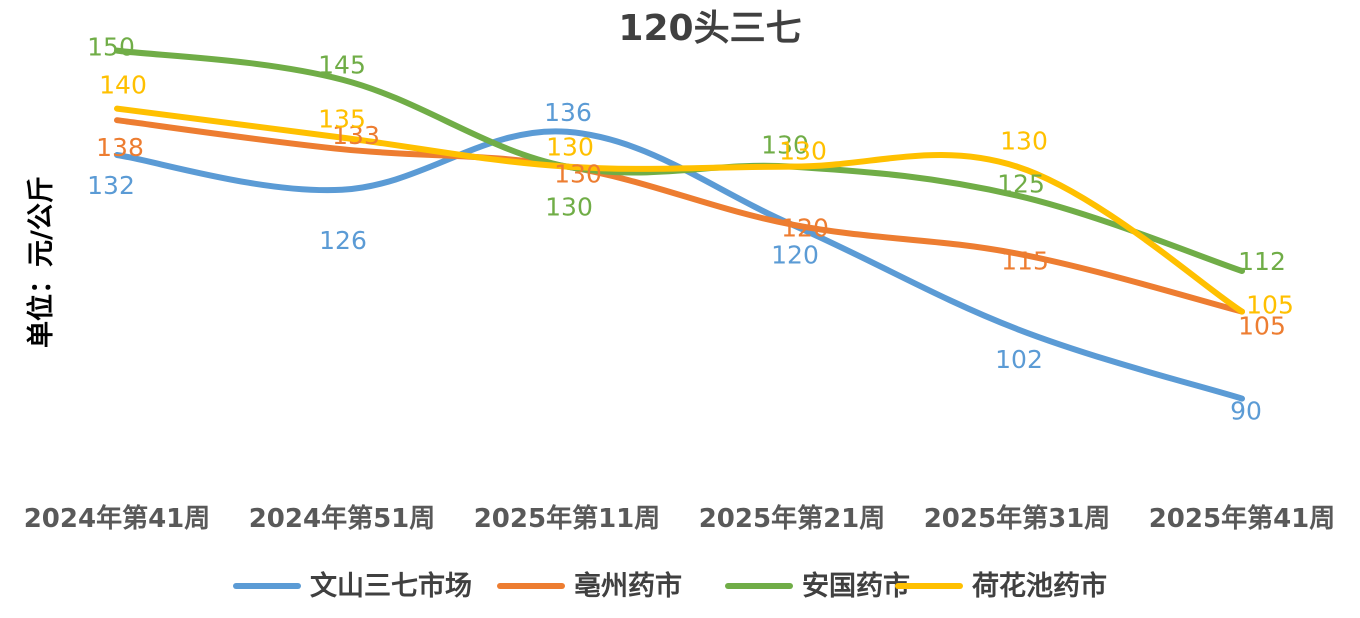 This screenshot has height=618, width=1360. I want to click on data-label-bozhou-1: 133, so click(356, 135).